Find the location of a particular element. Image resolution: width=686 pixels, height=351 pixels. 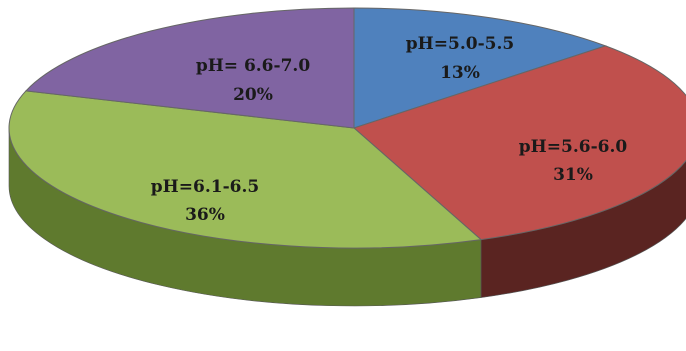

slice-value-ph-6-6-7-0: 20% is located at coordinates (253, 95).